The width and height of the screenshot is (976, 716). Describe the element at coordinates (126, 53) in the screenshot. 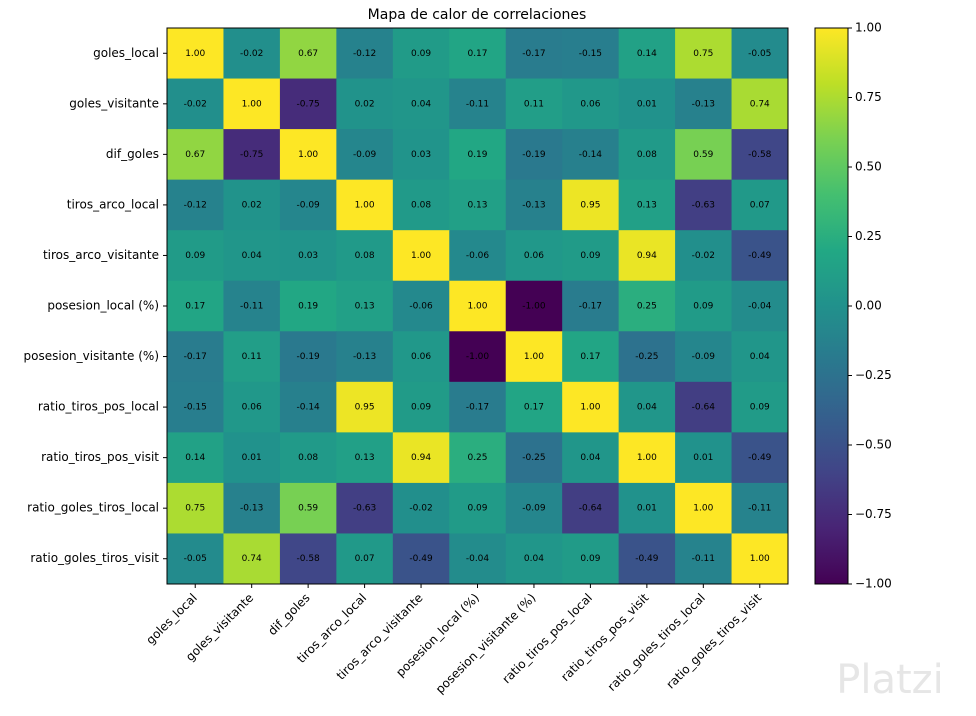

I see `y-tick-label: goles_local` at that location.